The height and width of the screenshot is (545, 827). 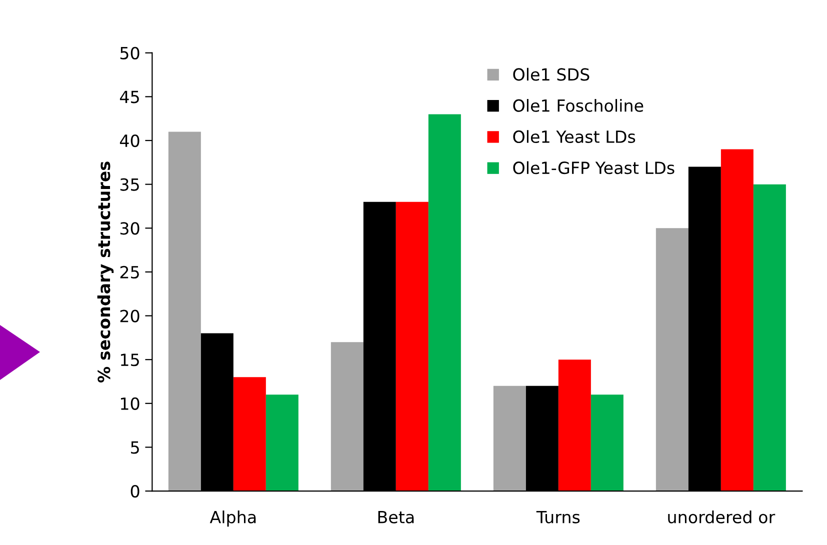 I want to click on y-tick-label: 10, so click(x=130, y=403).